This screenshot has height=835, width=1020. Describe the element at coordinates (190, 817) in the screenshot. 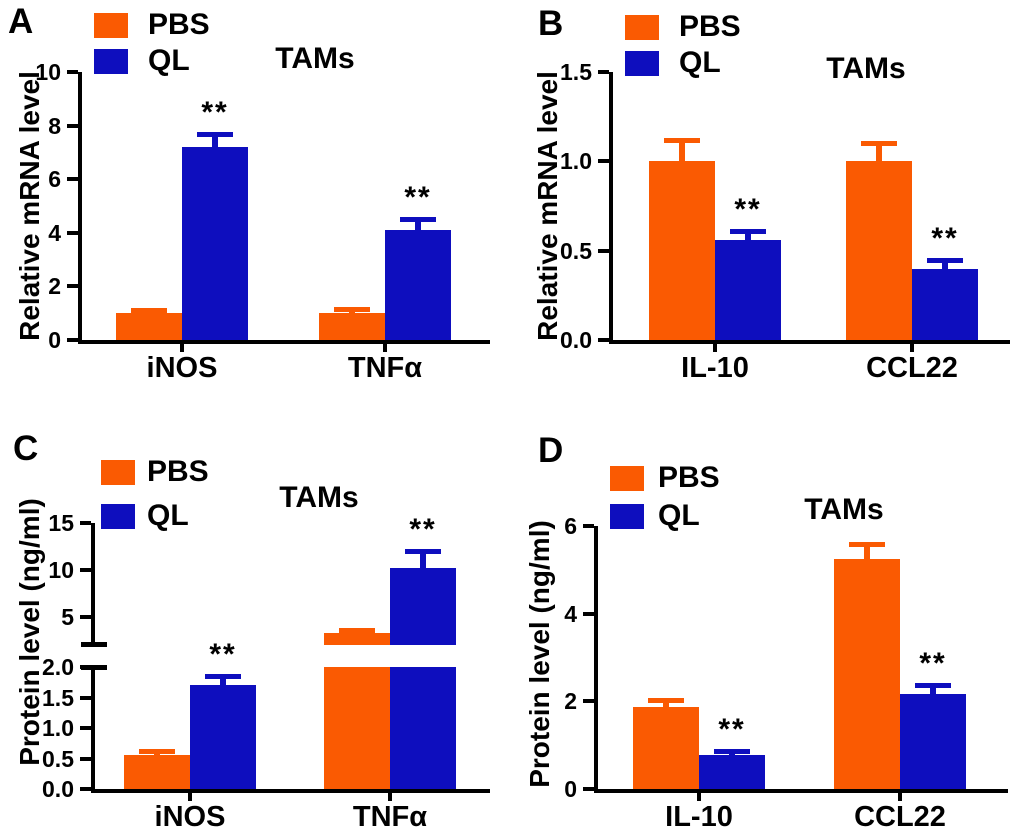

I see `category-label: iNOS` at that location.